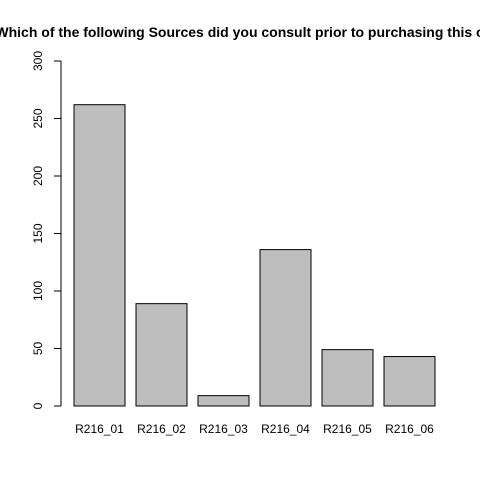  I want to click on x-tick-label: R216_01, so click(99, 429).